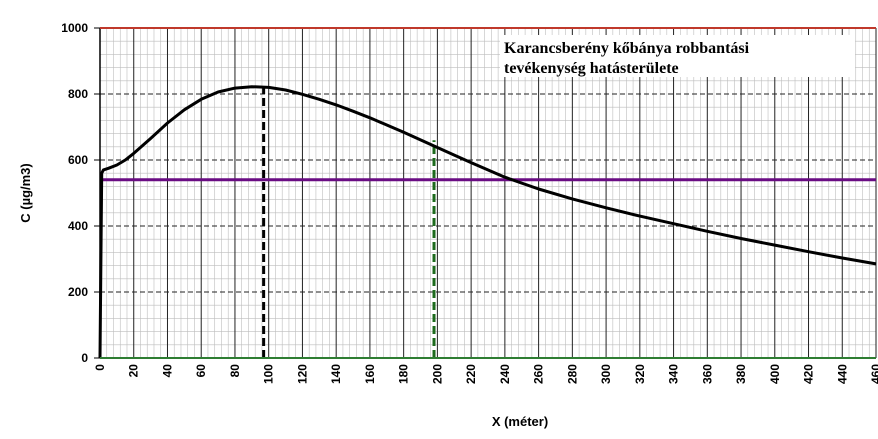 The width and height of the screenshot is (878, 439). I want to click on x-tick-label: 140, so click(336, 374).